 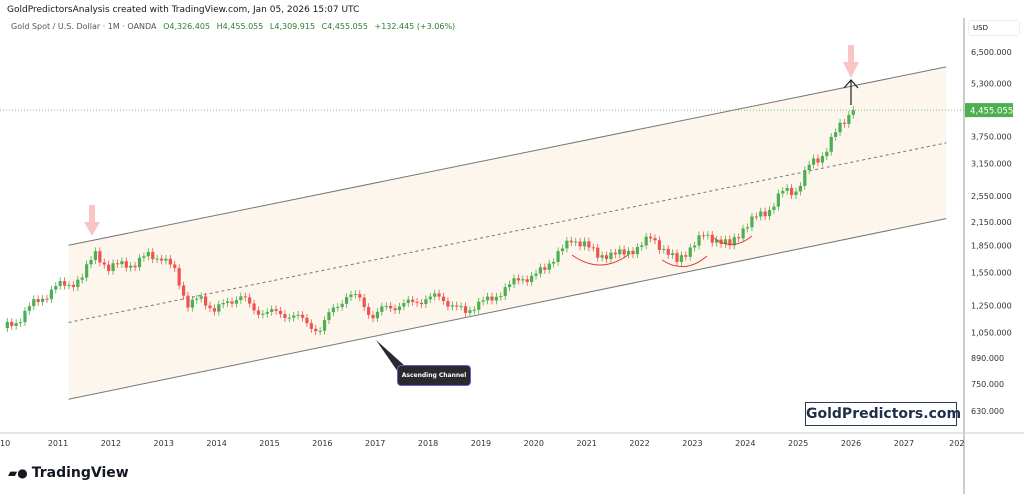 What do you see at coordinates (84, 26) in the screenshot?
I see `symbol-name: Gold Spot / U.S. Dollar · 1M · OANDA` at bounding box center [84, 26].